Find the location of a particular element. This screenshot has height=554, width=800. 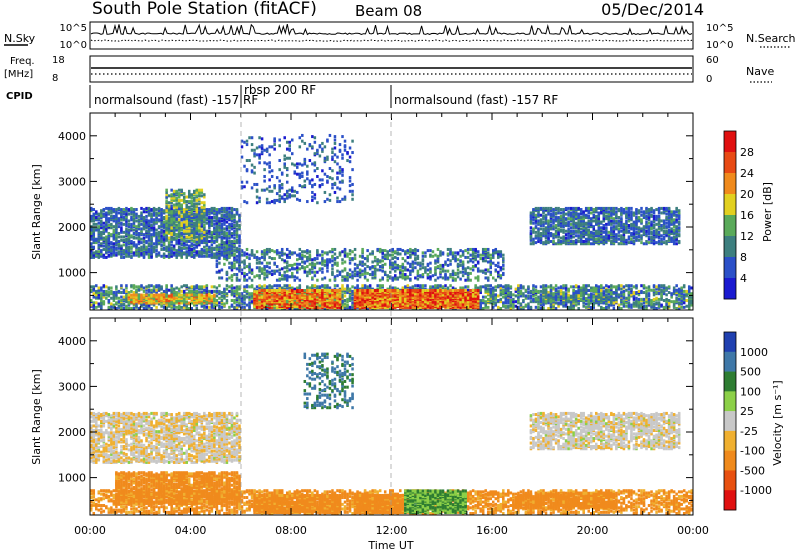

nsky-strip-frame is located at coordinates (391, 35).